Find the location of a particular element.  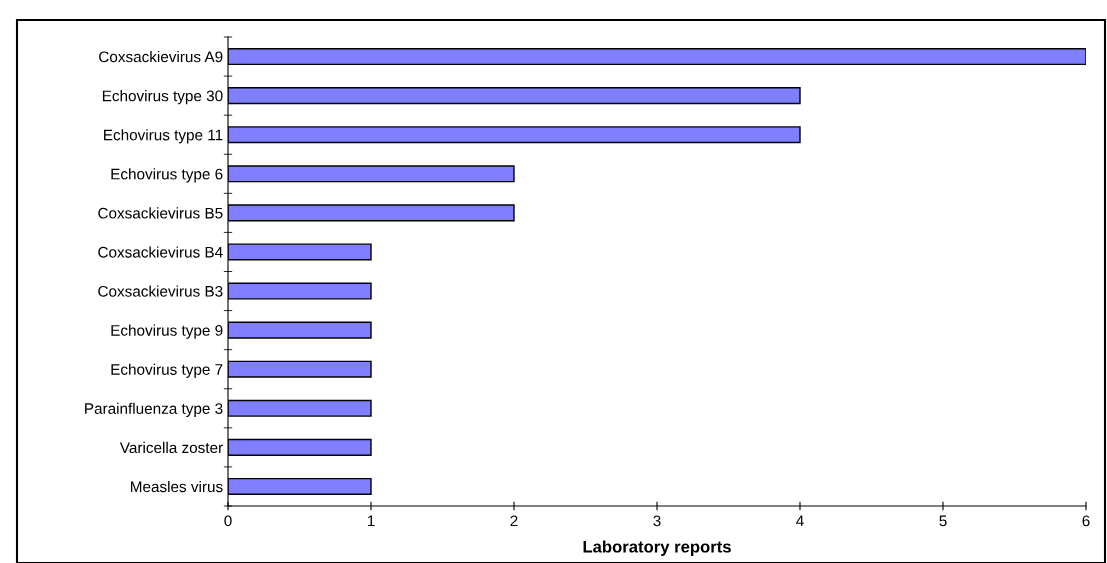

x-tick-label: 4 is located at coordinates (800, 521).